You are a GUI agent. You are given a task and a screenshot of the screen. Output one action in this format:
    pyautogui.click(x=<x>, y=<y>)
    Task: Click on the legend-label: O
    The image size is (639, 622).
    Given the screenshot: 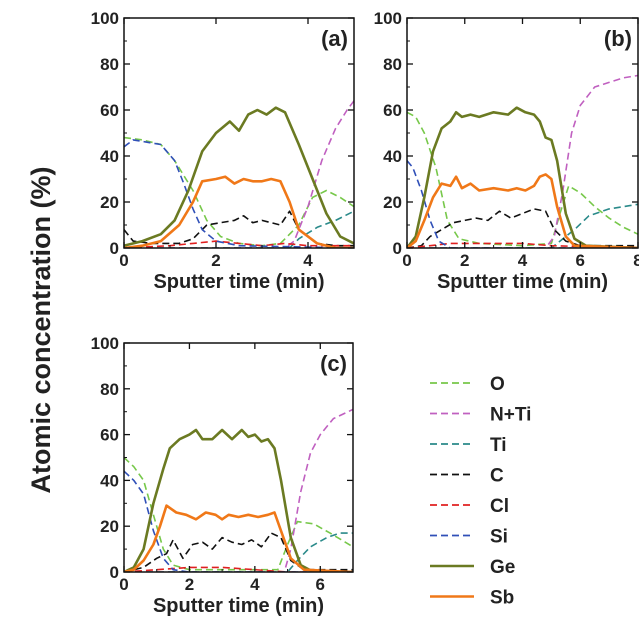 What is the action you would take?
    pyautogui.click(x=497, y=384)
    